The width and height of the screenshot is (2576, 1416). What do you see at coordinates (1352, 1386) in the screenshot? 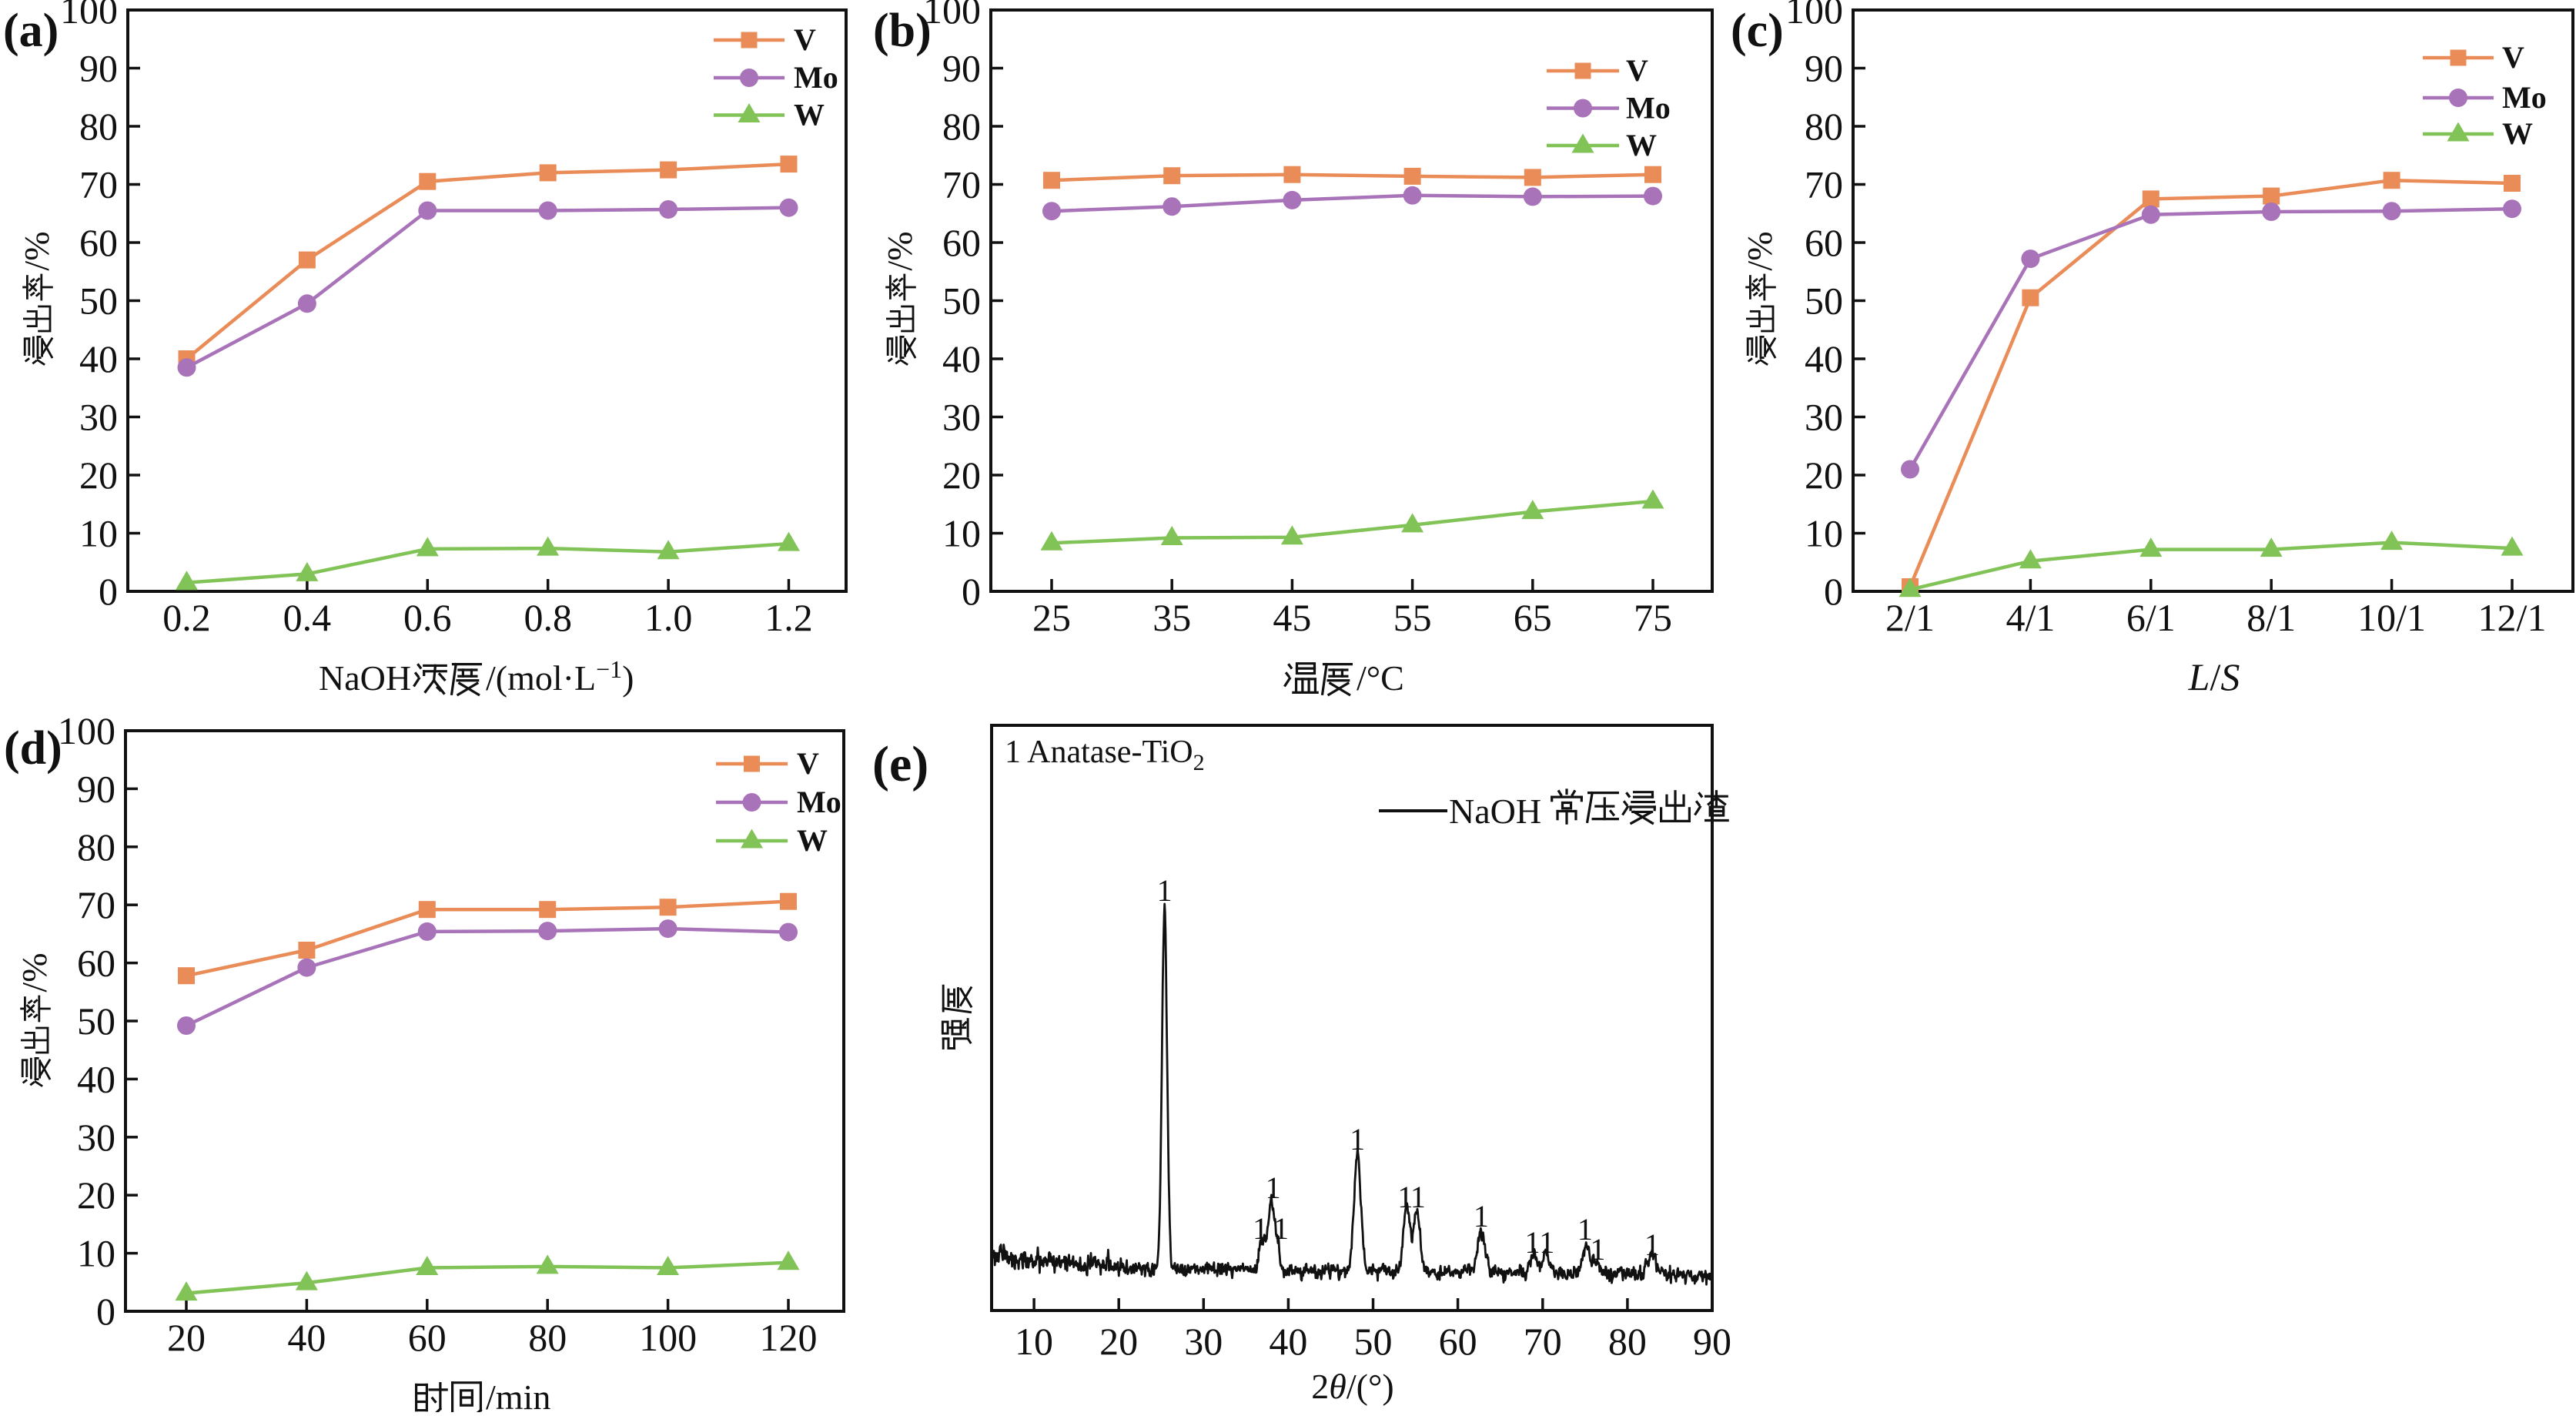
I see `svg-text: 2θ/(°)` at bounding box center [1352, 1386].